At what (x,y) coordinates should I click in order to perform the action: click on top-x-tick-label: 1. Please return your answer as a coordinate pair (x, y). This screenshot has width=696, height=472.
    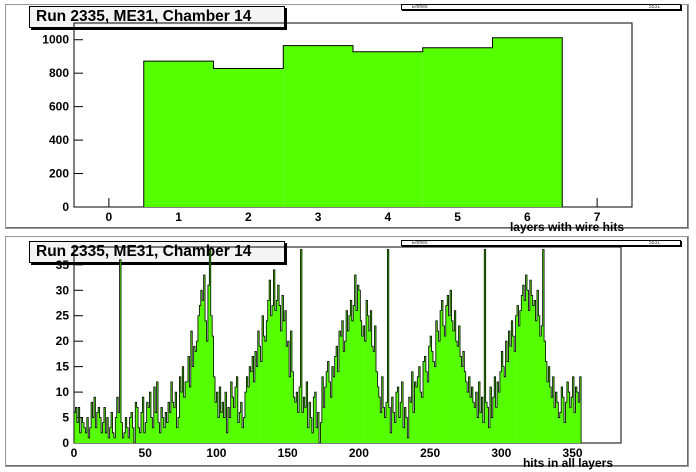
    Looking at the image, I should click on (178, 217).